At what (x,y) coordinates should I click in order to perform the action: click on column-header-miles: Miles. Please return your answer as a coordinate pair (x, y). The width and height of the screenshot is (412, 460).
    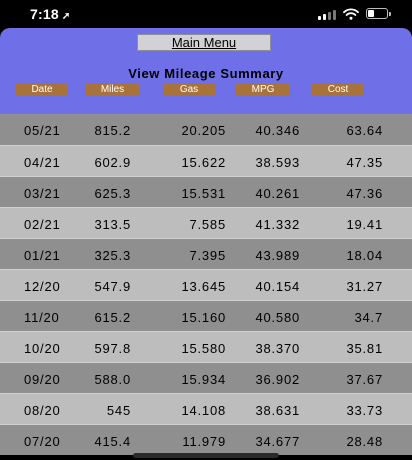
    Looking at the image, I should click on (112, 89).